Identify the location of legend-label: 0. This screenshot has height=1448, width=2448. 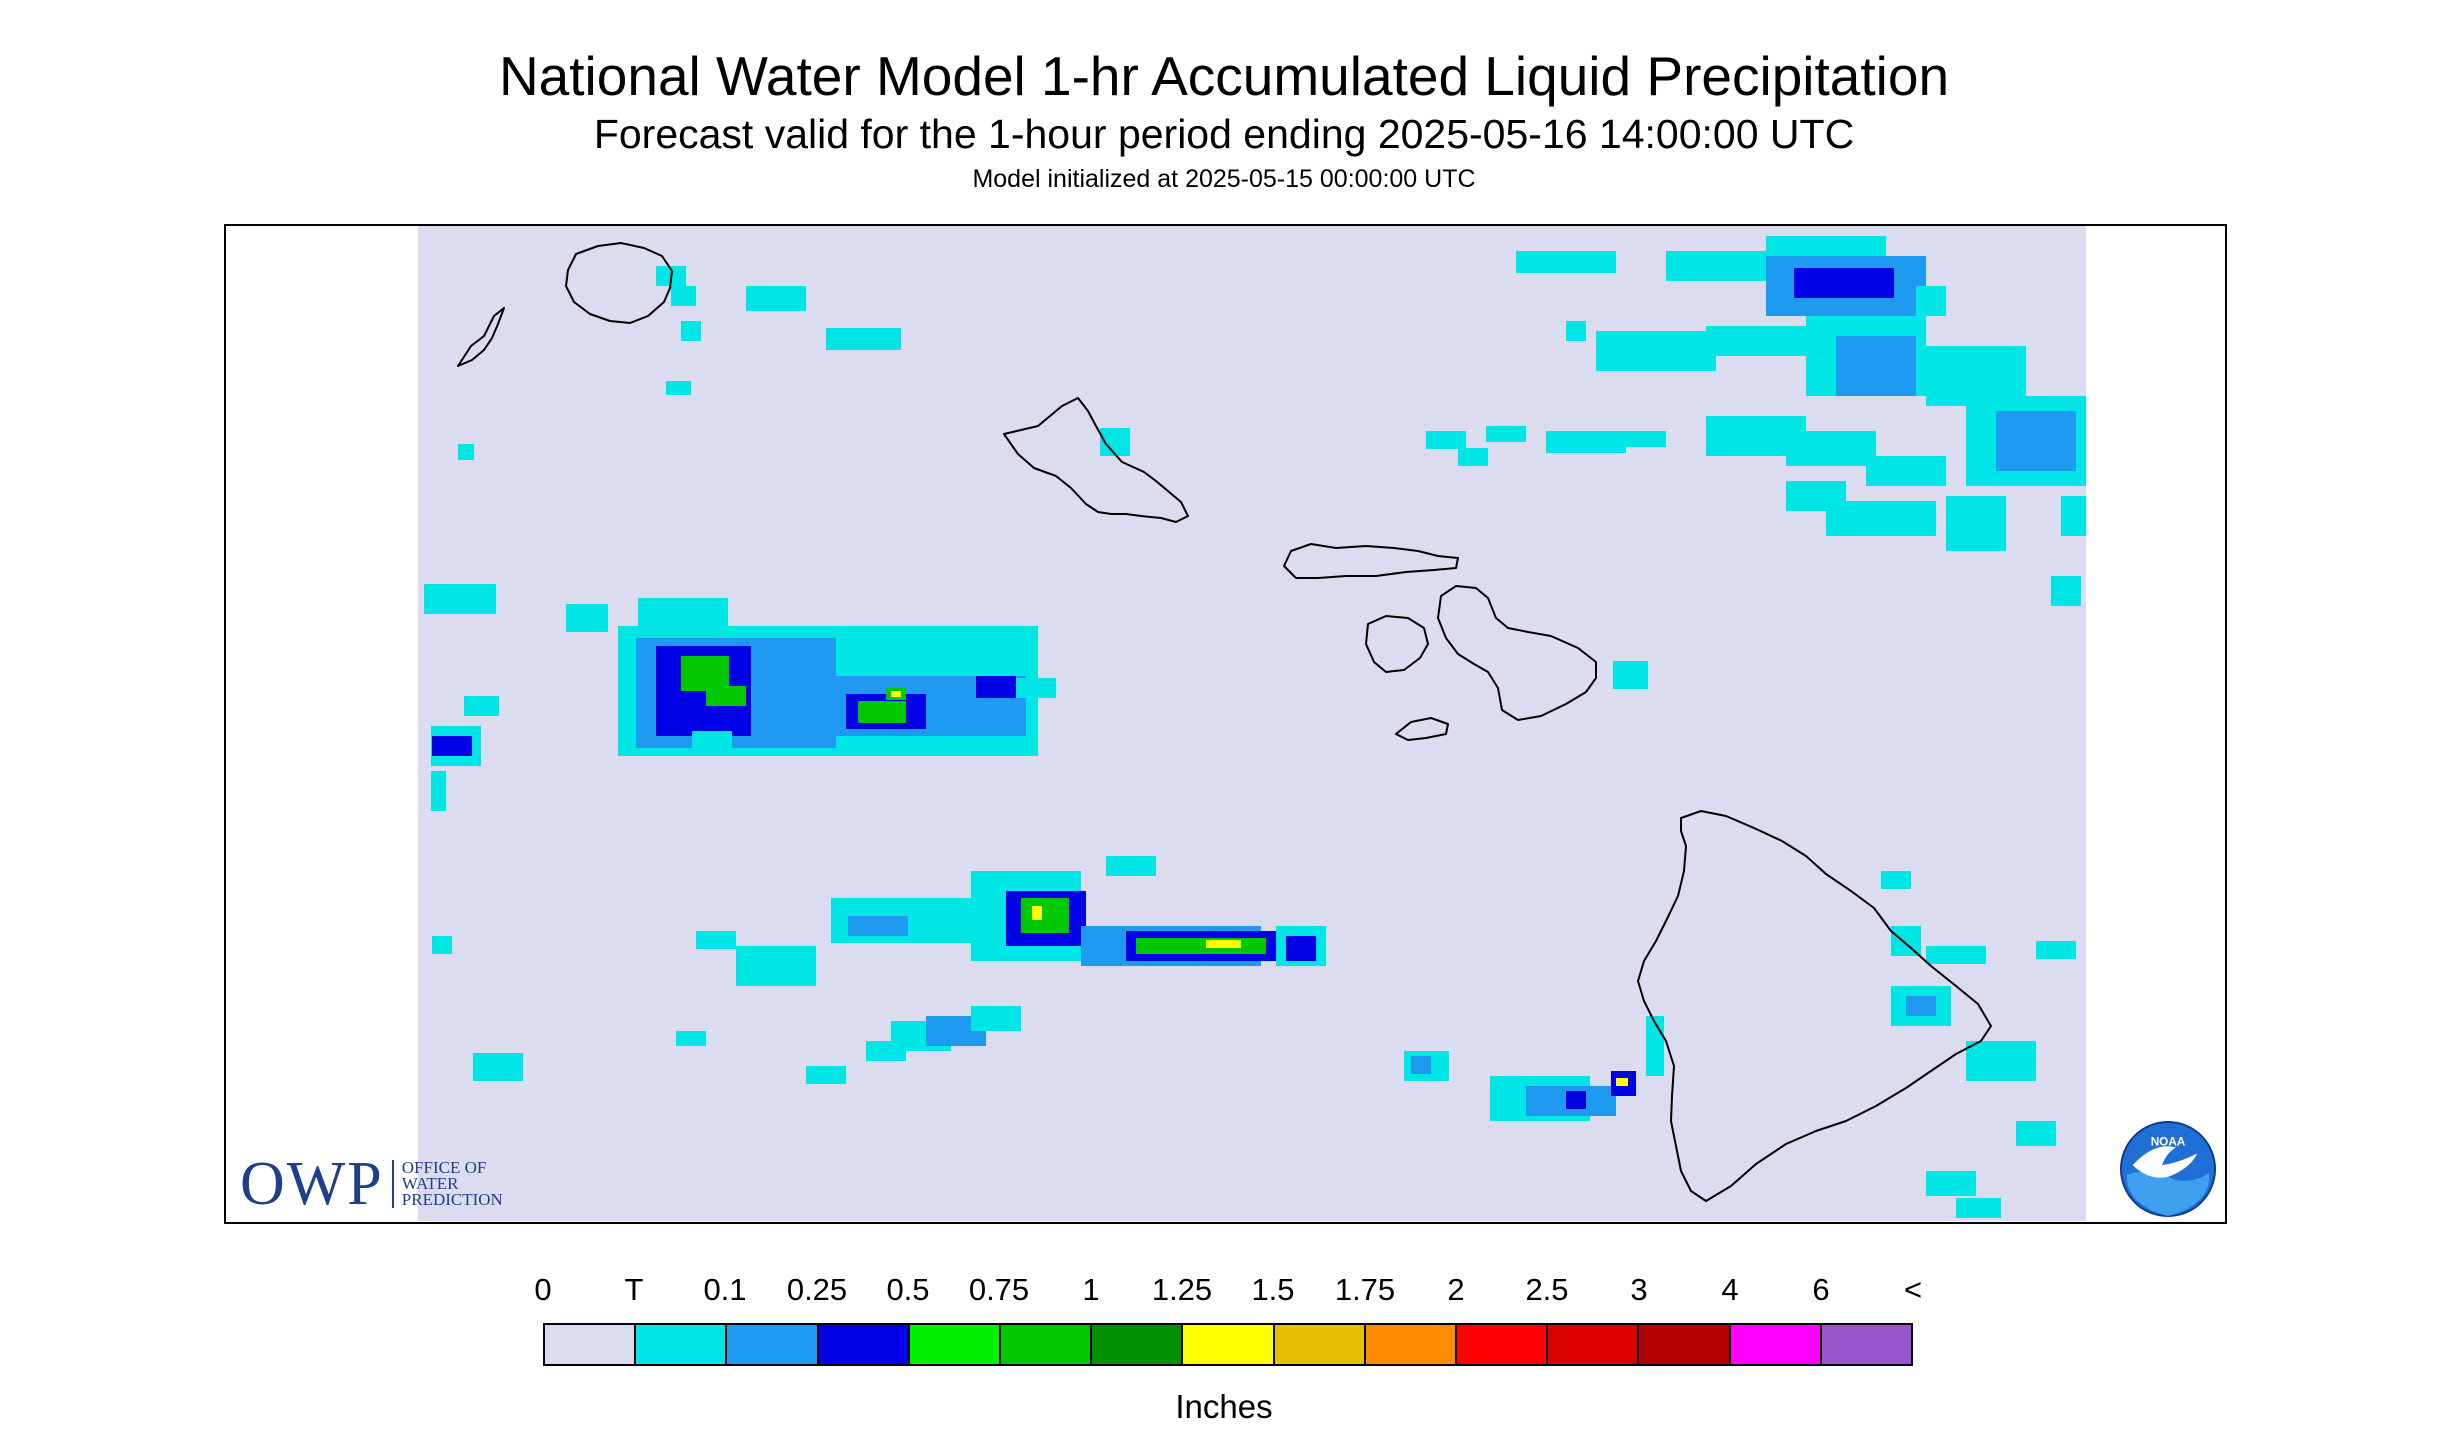
(543, 1289).